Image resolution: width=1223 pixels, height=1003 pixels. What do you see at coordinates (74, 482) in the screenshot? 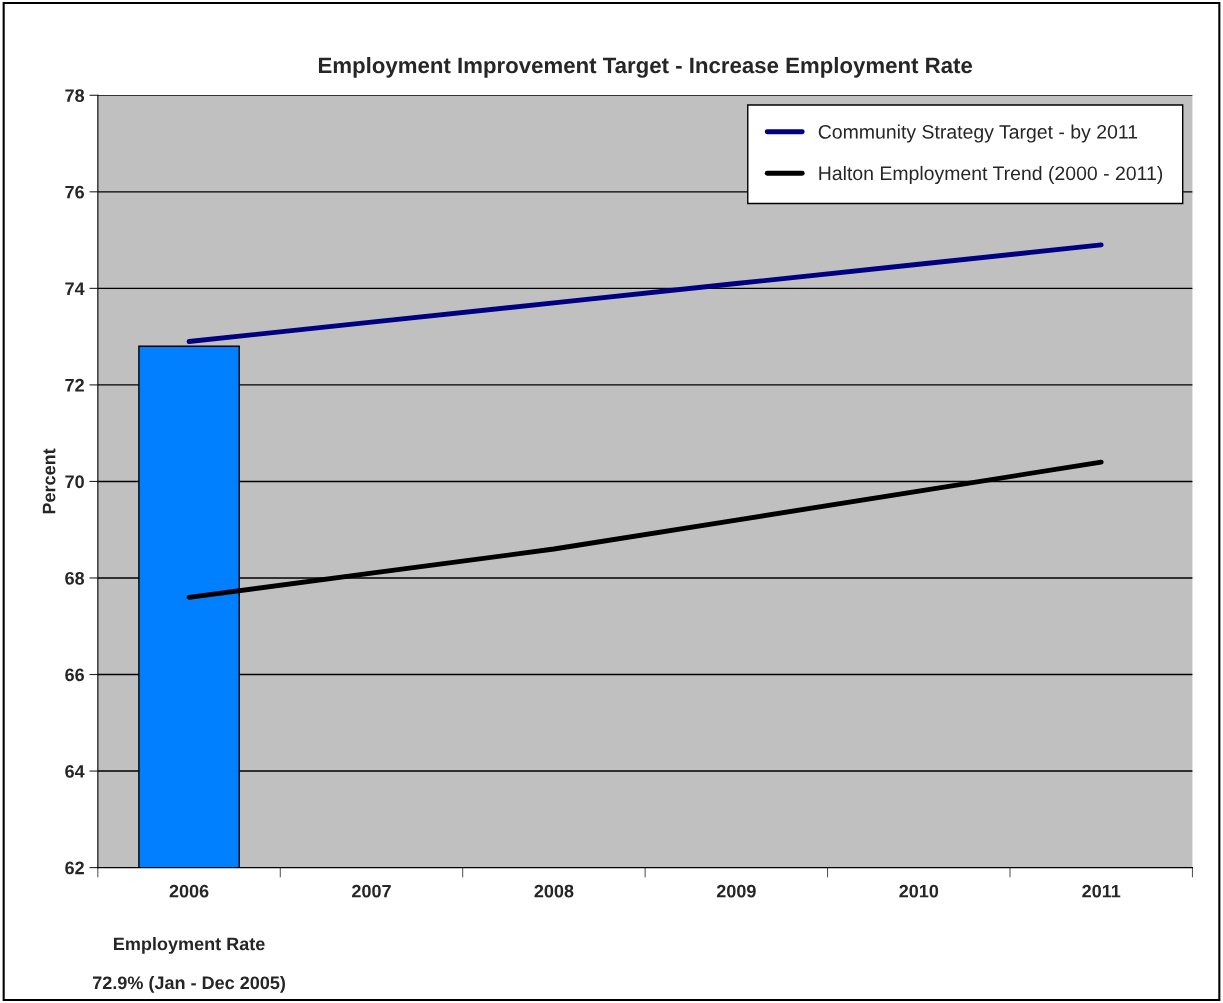
I see `y-tick-label: 70` at bounding box center [74, 482].